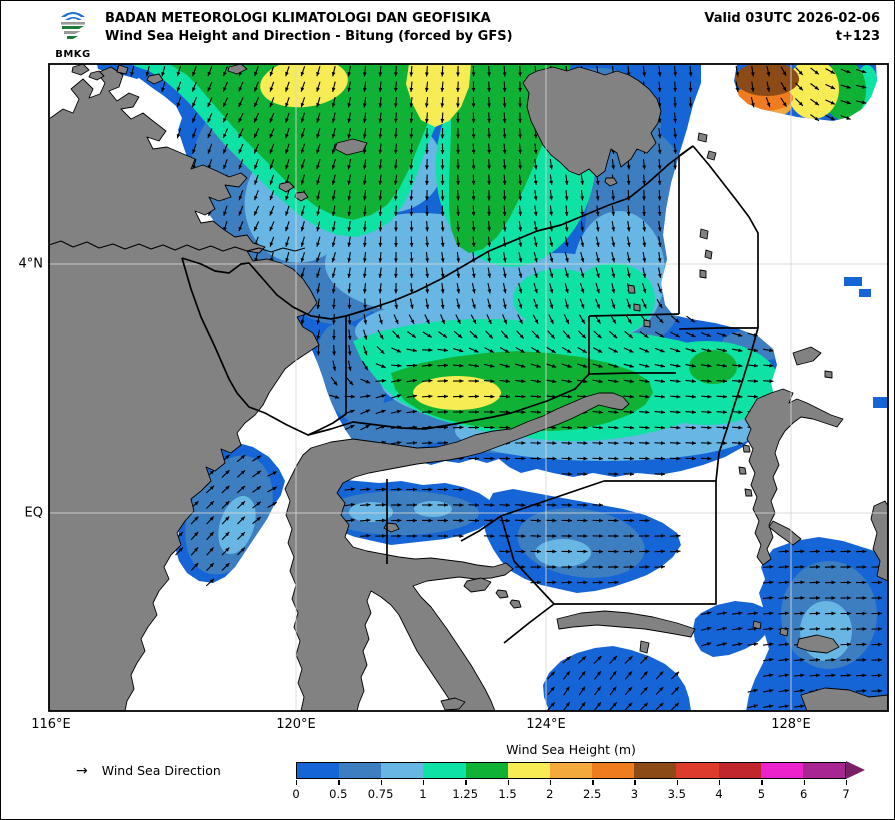 Image resolution: width=895 pixels, height=820 pixels. What do you see at coordinates (296, 724) in the screenshot?
I see `lon-tick-label: 120°E` at bounding box center [296, 724].